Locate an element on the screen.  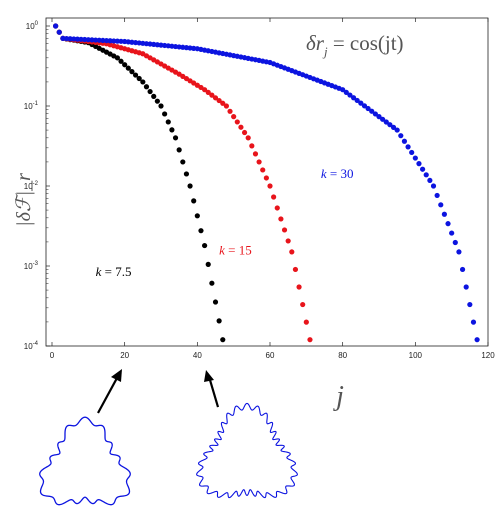
series-label-value: = 30 is located at coordinates (340, 173).